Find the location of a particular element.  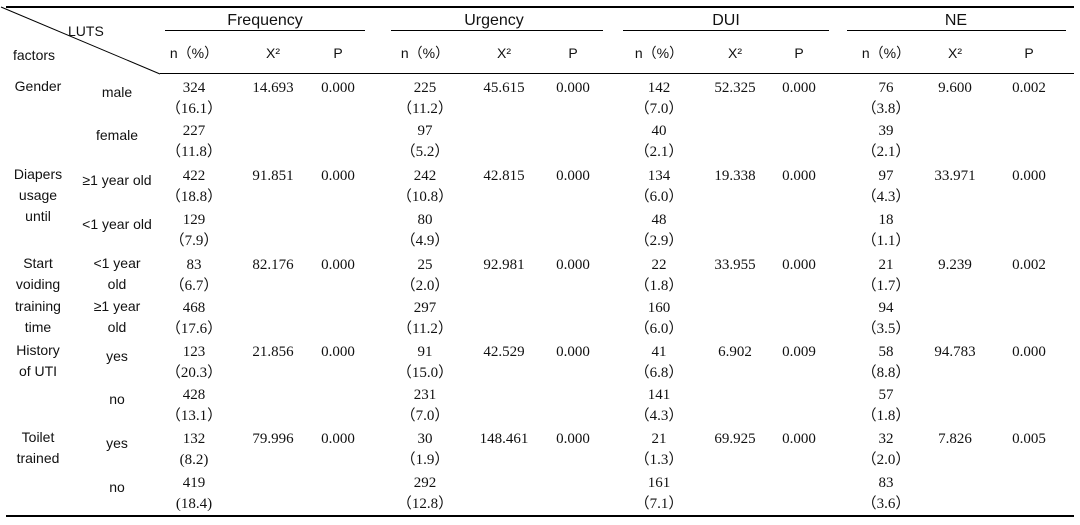

level-label: <1 year old is located at coordinates (117, 224).